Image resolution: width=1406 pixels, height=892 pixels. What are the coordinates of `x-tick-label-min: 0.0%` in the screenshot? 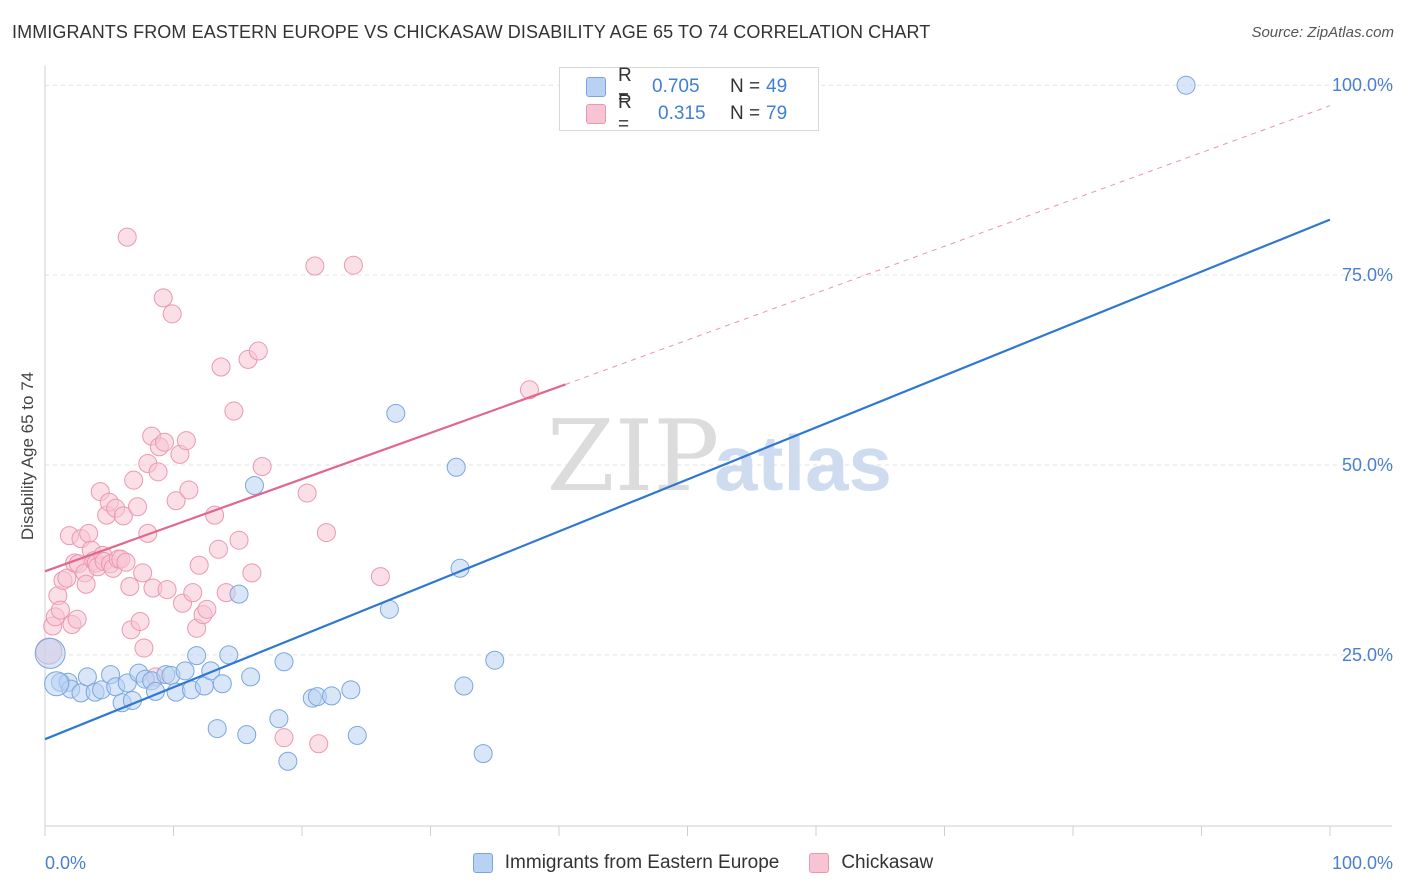 It's located at (65, 863).